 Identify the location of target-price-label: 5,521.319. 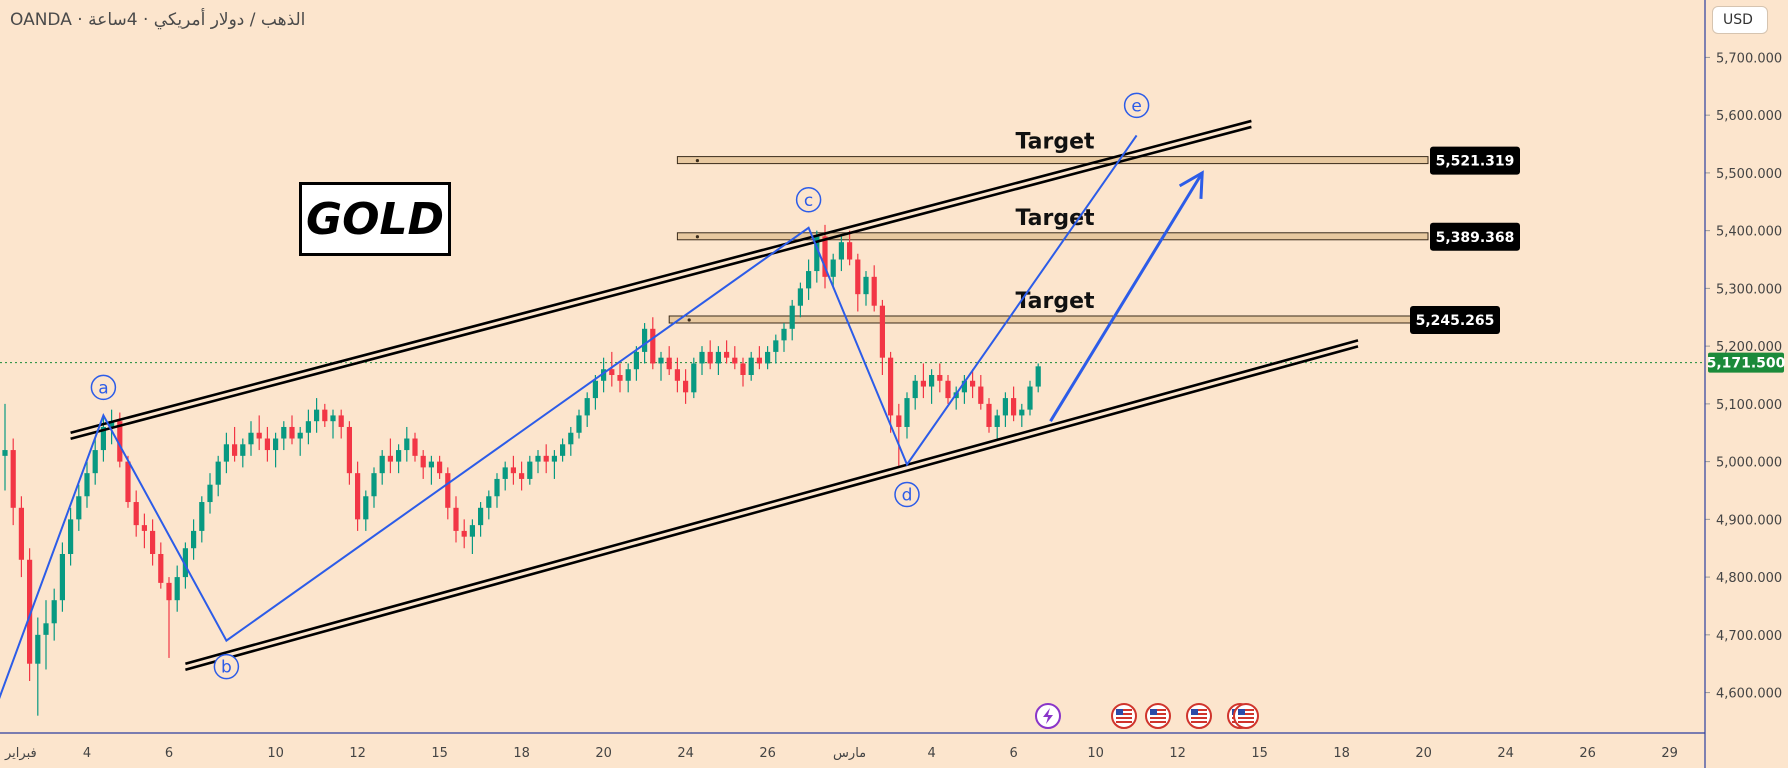
(1475, 162).